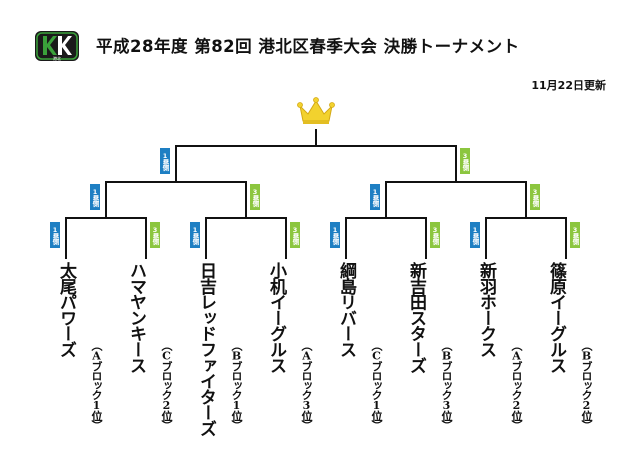 This screenshot has width=640, height=452. What do you see at coordinates (166, 385) in the screenshot?
I see `team-rank: （Cブロック2位）` at bounding box center [166, 385].